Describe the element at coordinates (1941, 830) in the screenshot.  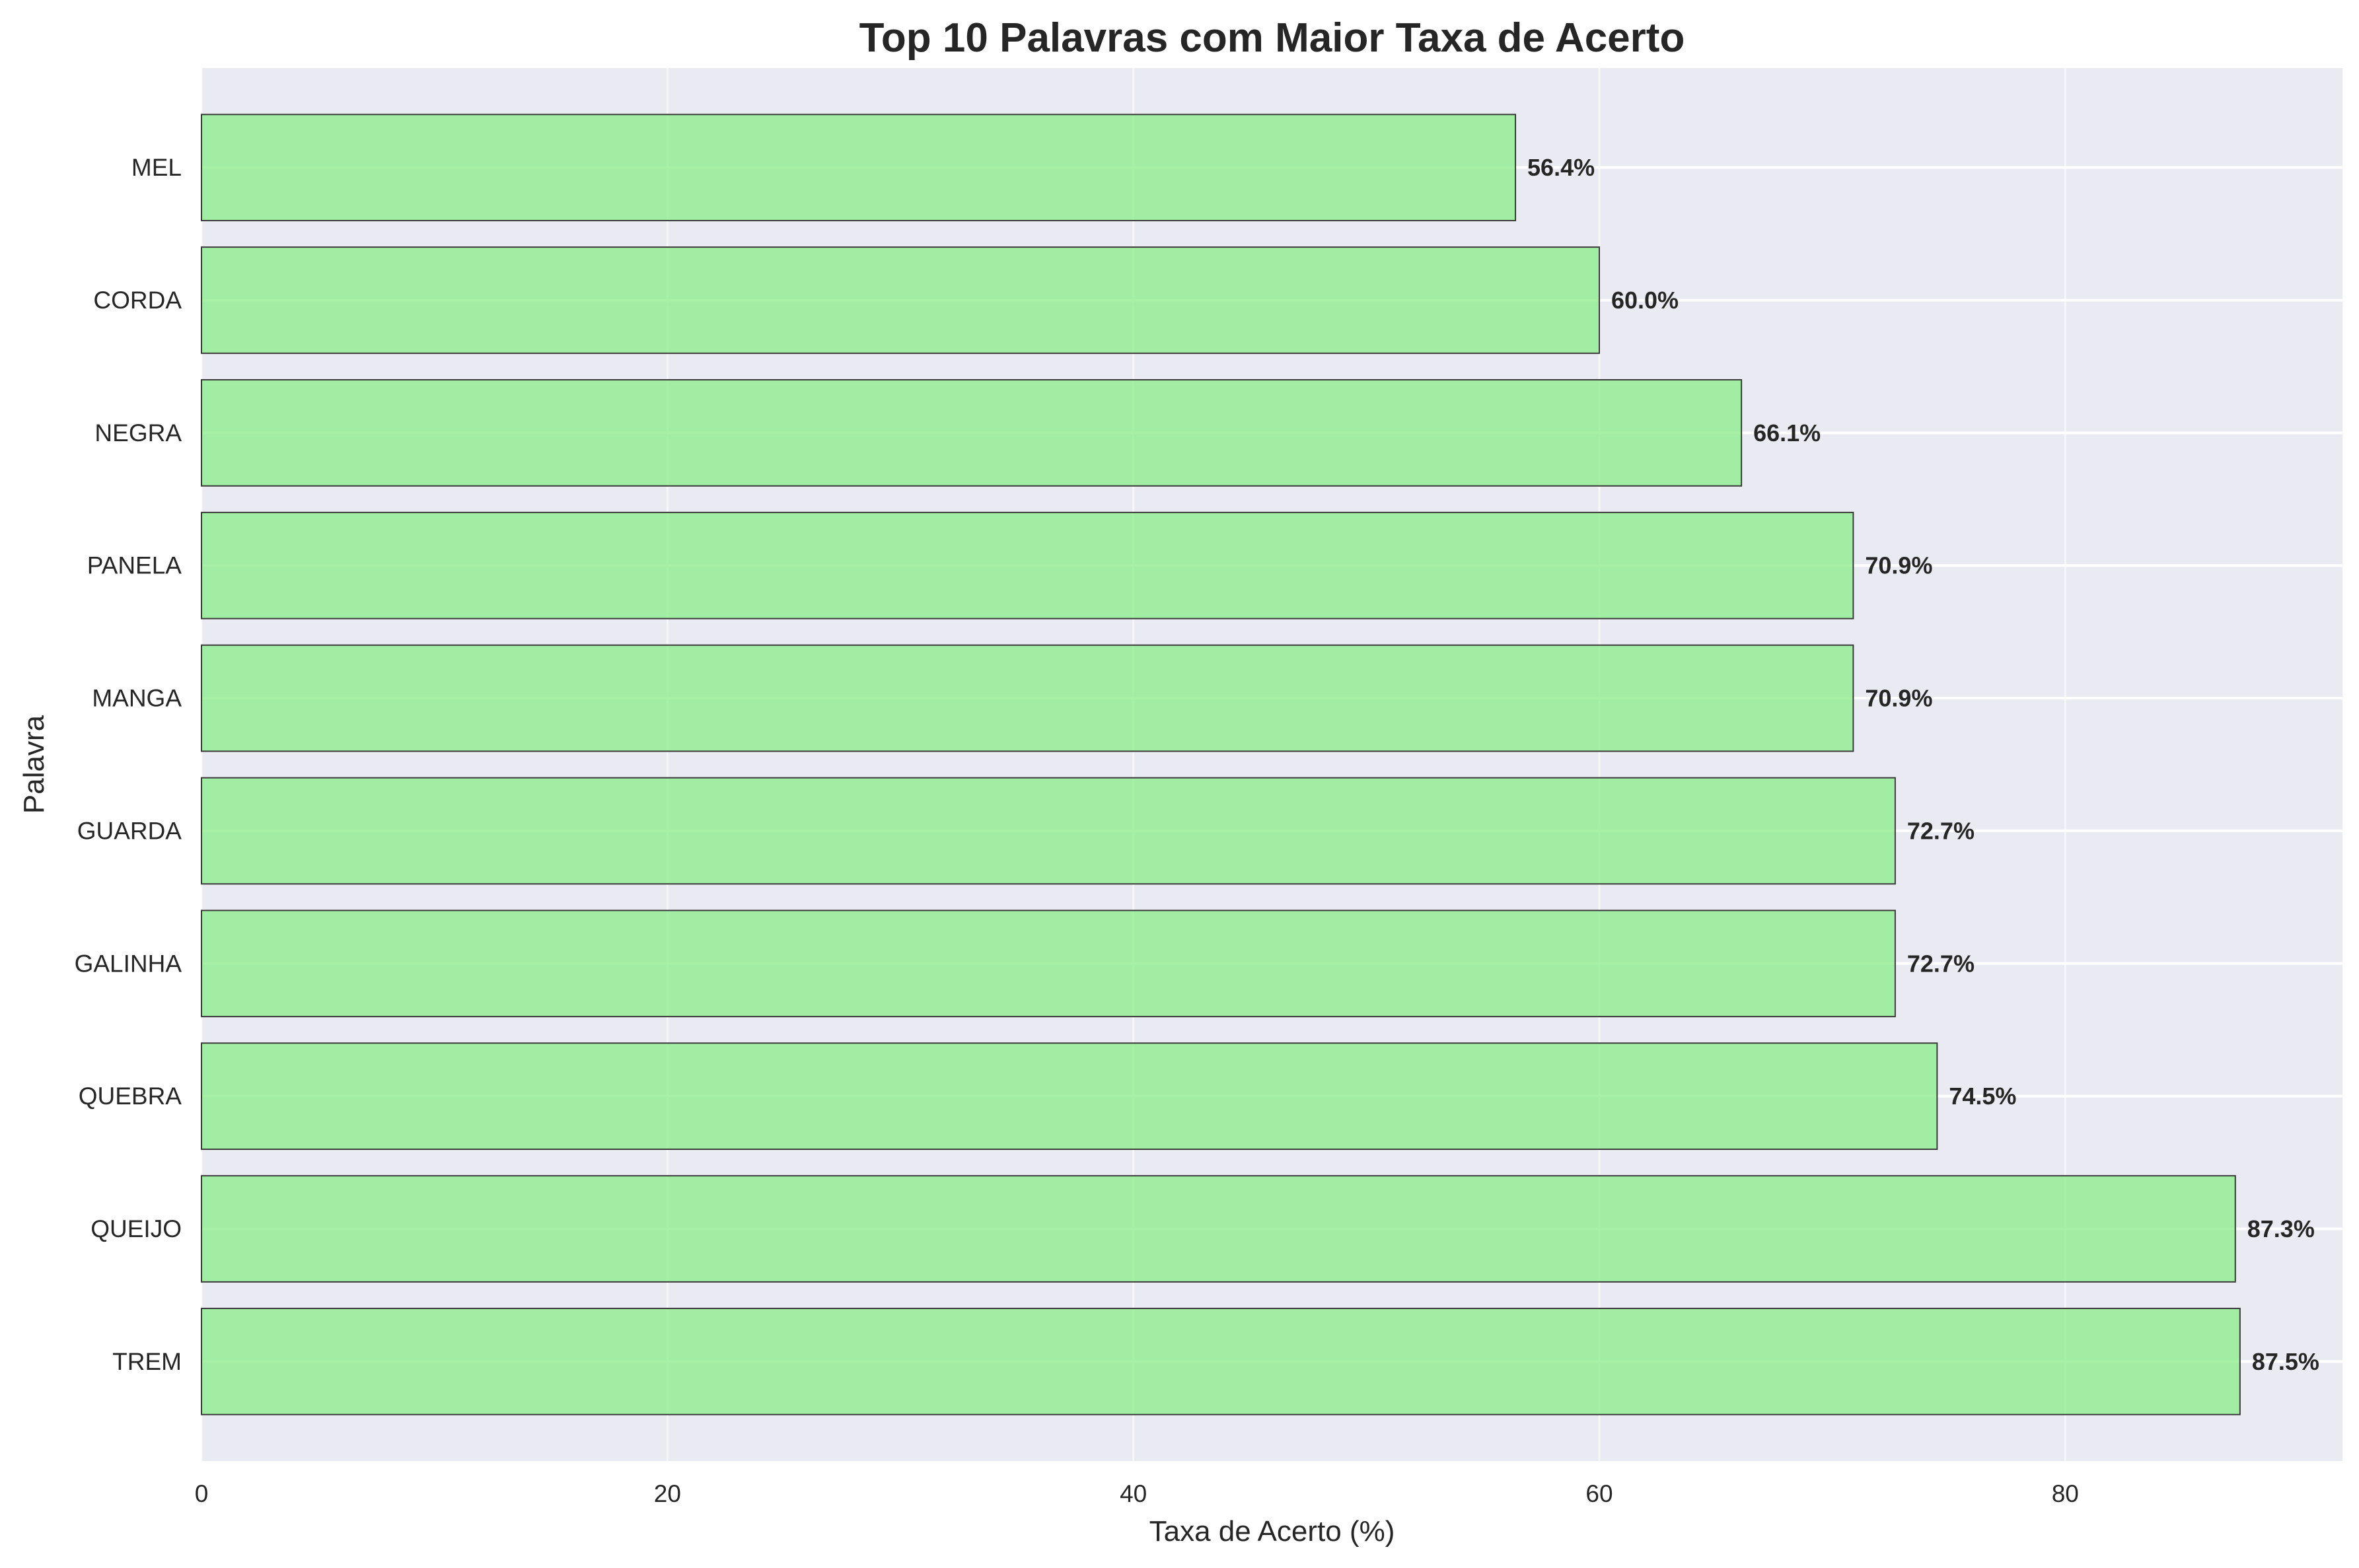
I see `data-label-guarda: 72.7%` at that location.